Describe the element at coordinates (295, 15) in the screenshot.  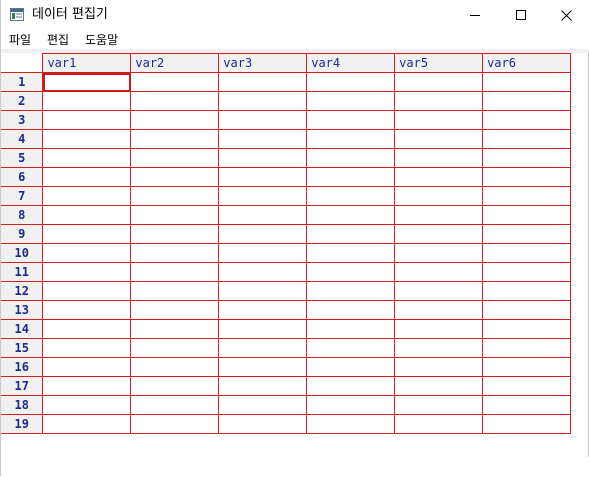
I see `title-bar: 데이터 편집기` at that location.